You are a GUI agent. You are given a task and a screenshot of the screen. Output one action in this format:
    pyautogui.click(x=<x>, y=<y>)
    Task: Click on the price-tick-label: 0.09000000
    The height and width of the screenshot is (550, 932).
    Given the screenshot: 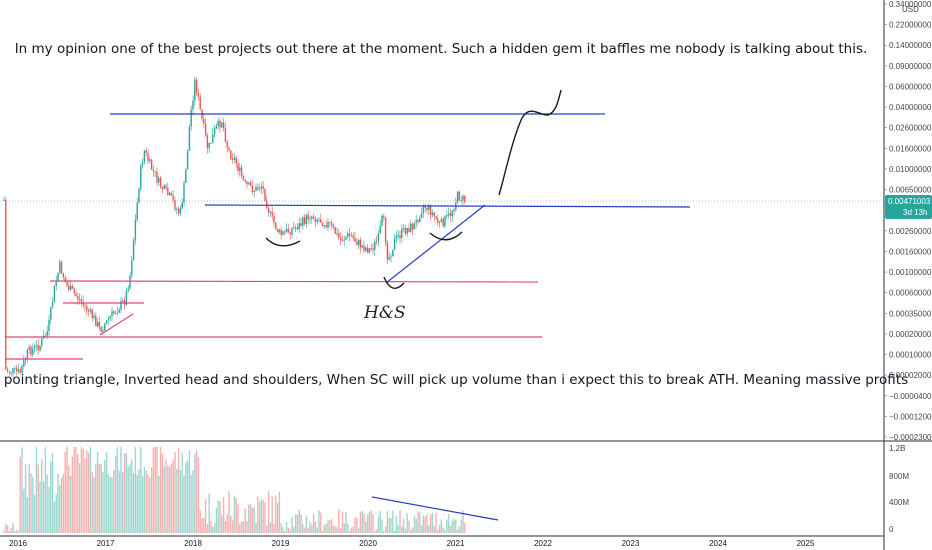 What is the action you would take?
    pyautogui.click(x=910, y=66)
    